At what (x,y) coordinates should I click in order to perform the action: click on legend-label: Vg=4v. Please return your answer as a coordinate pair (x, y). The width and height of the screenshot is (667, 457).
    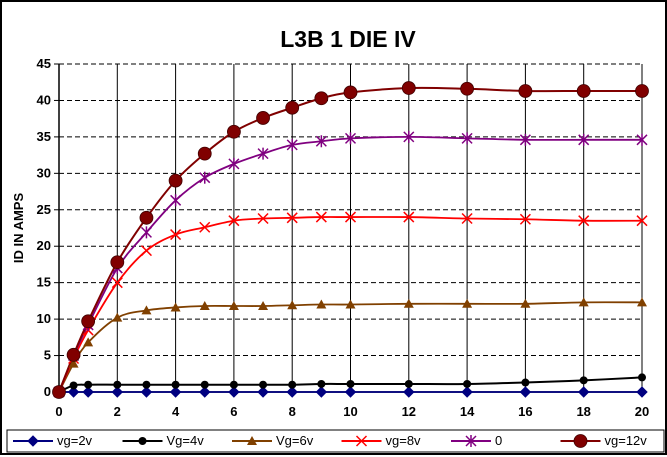
    Looking at the image, I should click on (186, 440).